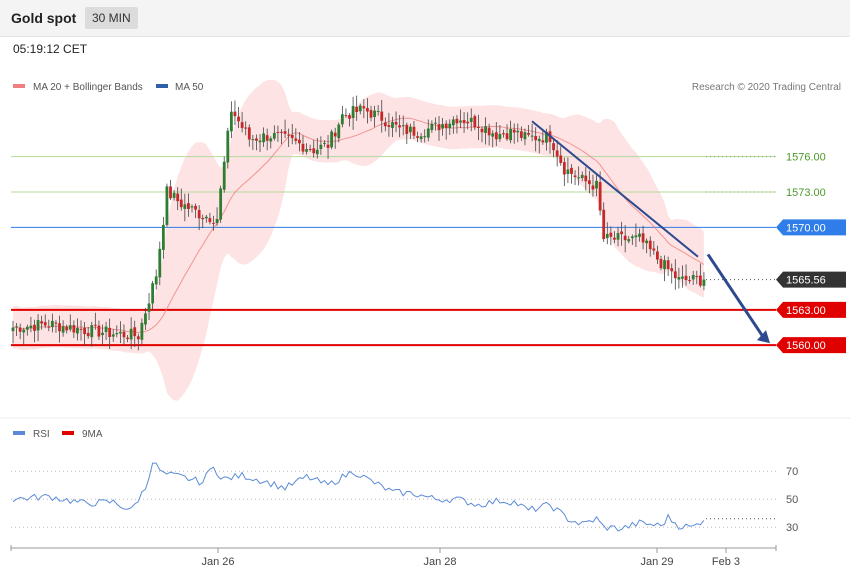 The width and height of the screenshot is (850, 581). I want to click on x-axis: Jan 26 Jan 28 Jan 29 Feb 3, so click(393, 556).